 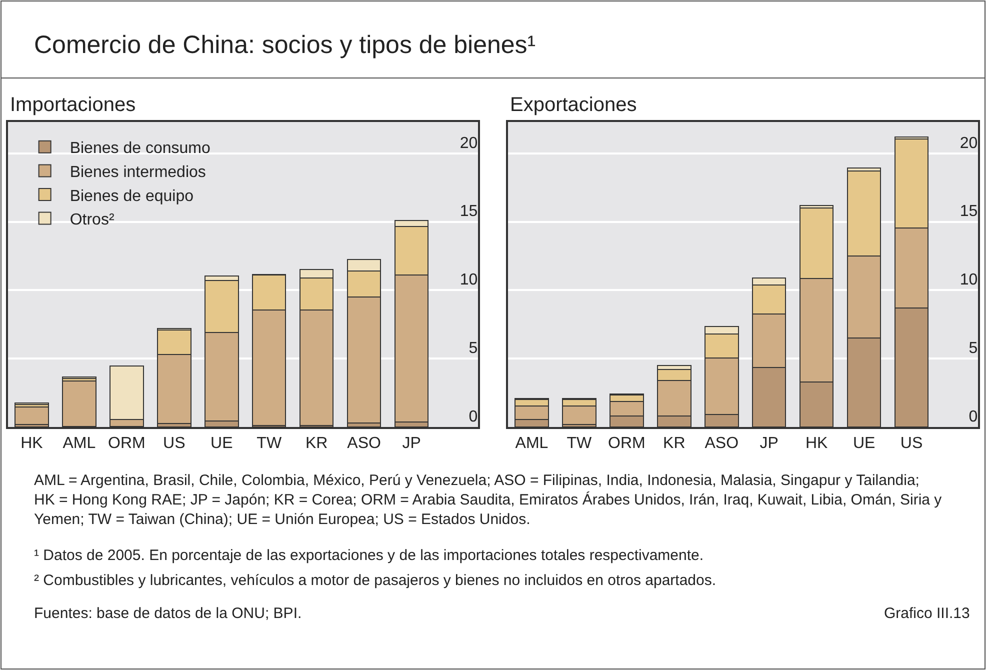 I want to click on text: AML = Argentina, Brasil, Chile, Colombia, México, Perú y Venezuela; ASO = Filipinas, India, Indonesia, Malasia, Singapur y Tailandia; HK = Hong Kong RAE; JP = Japón; KR = Corea; ORM = Arabia Saudita, Emiratos Árabes Unidos, Irán, Iraq, Kuwait, Libia, Omán, Siria y Yemen; TW = Taiwan (China); UE = Unión Europea; US = Estados Unidos., so click(x=488, y=500).